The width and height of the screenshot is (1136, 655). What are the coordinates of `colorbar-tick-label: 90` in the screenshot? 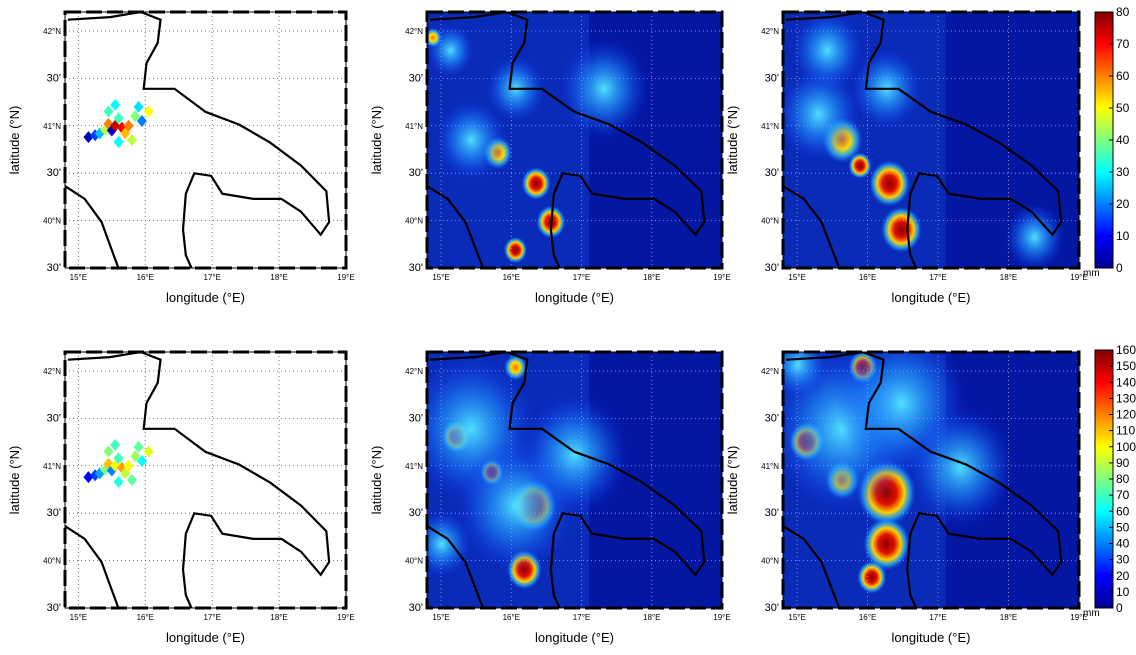 It's located at (1123, 463).